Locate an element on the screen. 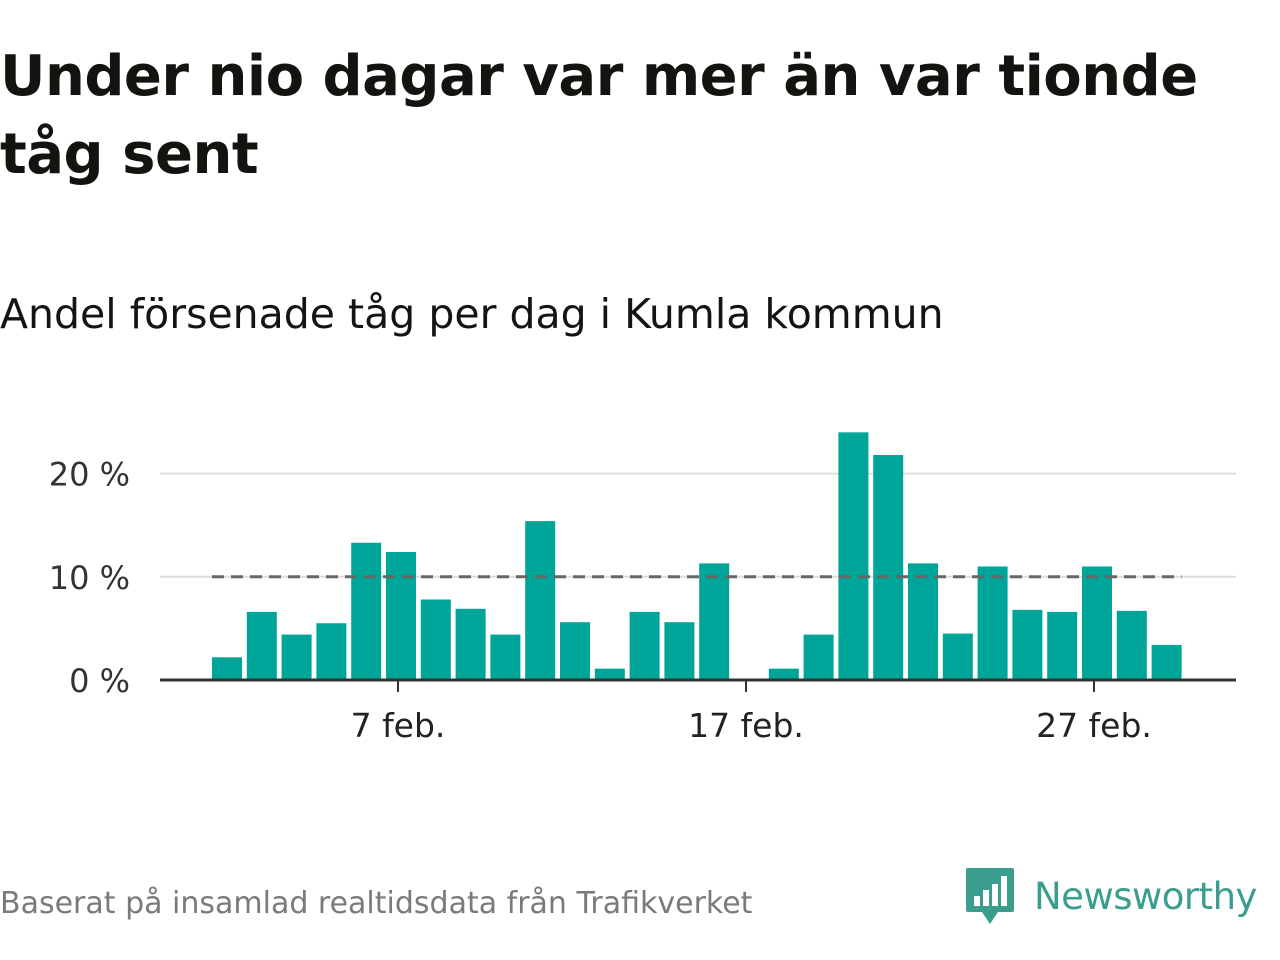  y-tick-label: 20 % is located at coordinates (89, 475).